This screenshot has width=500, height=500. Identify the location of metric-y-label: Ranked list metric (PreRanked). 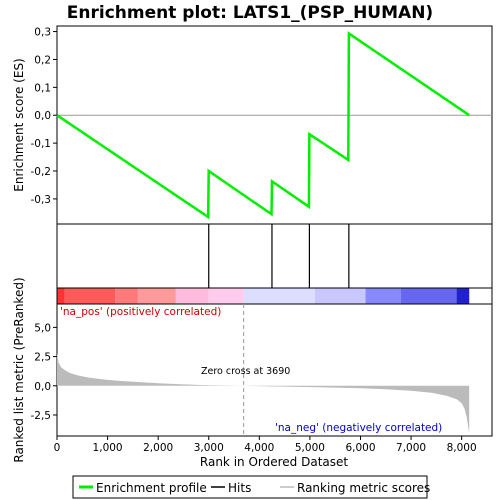
(19, 369).